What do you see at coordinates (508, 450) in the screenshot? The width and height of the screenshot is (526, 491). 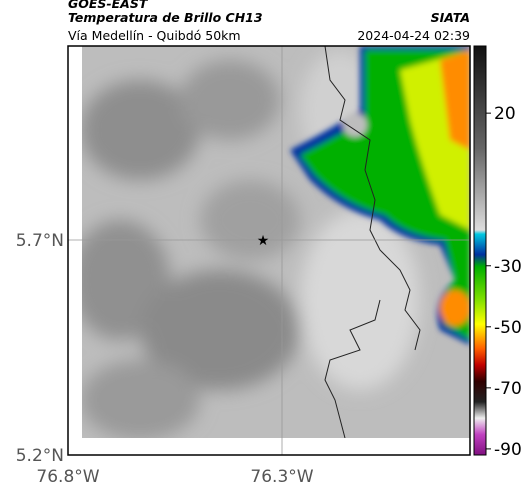 I see `colorbar-tick-label: -90` at bounding box center [508, 450].